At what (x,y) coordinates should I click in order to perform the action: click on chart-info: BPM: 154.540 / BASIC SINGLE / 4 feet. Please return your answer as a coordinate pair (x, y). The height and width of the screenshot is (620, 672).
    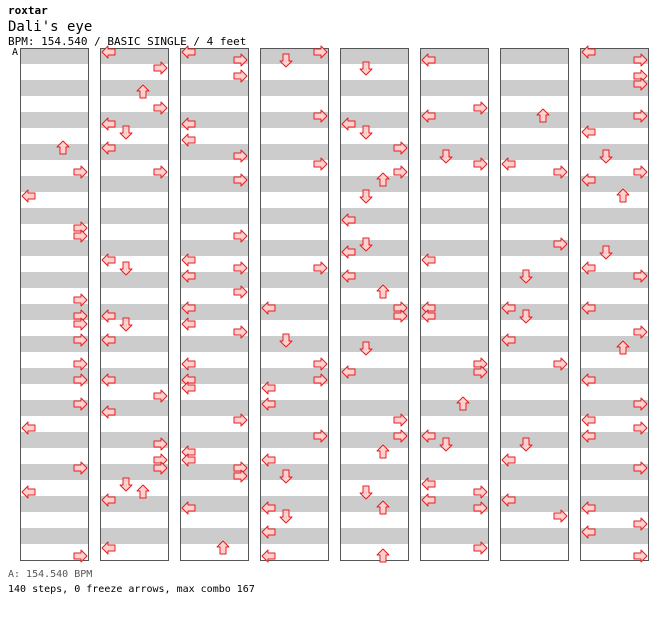
    Looking at the image, I should click on (127, 41).